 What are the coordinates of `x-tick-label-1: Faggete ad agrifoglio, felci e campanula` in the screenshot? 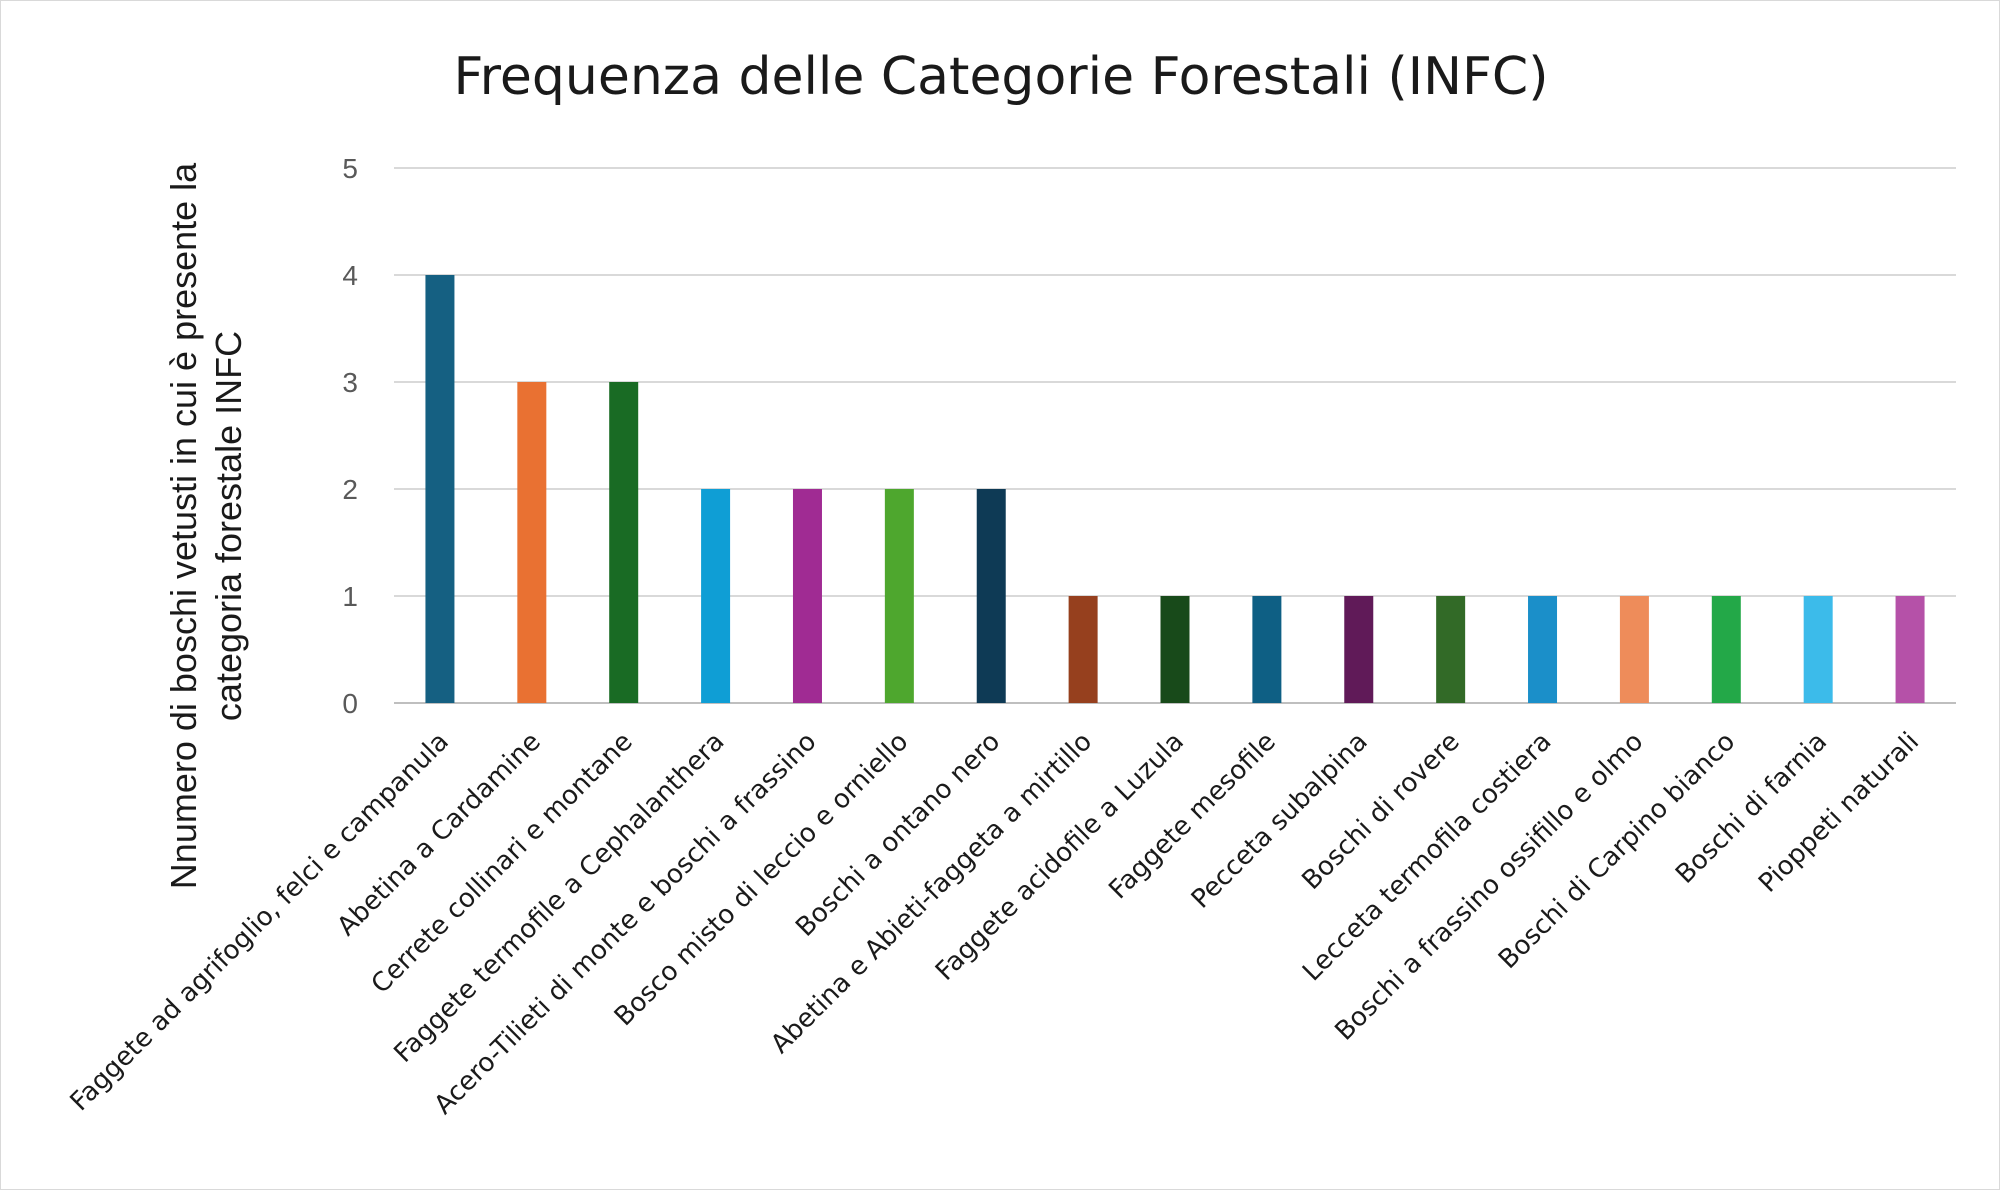 It's located at (260, 922).